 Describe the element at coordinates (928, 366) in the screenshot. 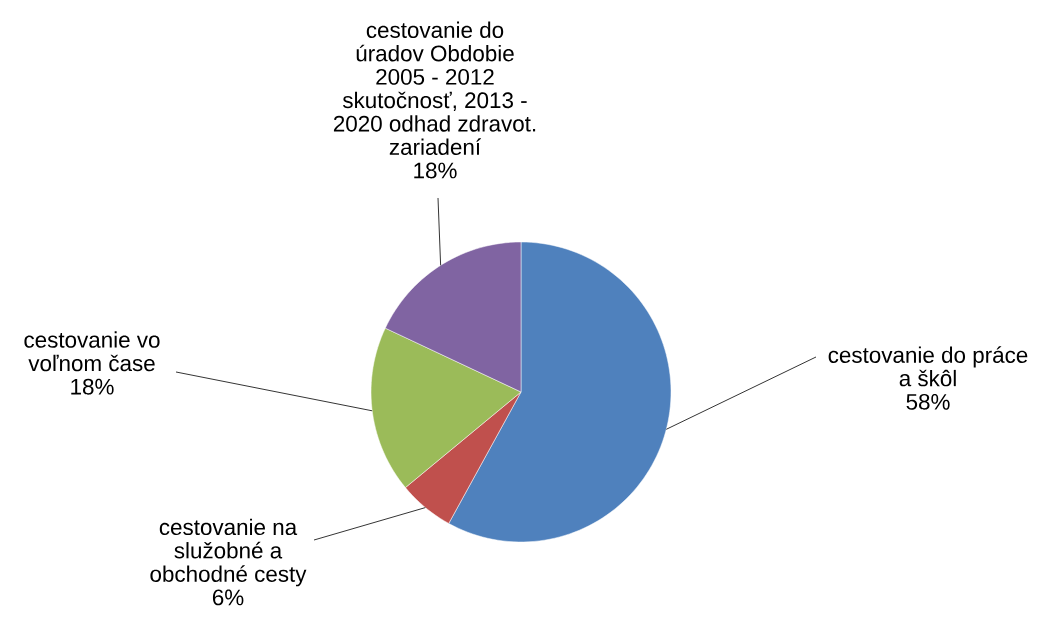

I see `slice-label: cestovanie do práce a škôl` at that location.